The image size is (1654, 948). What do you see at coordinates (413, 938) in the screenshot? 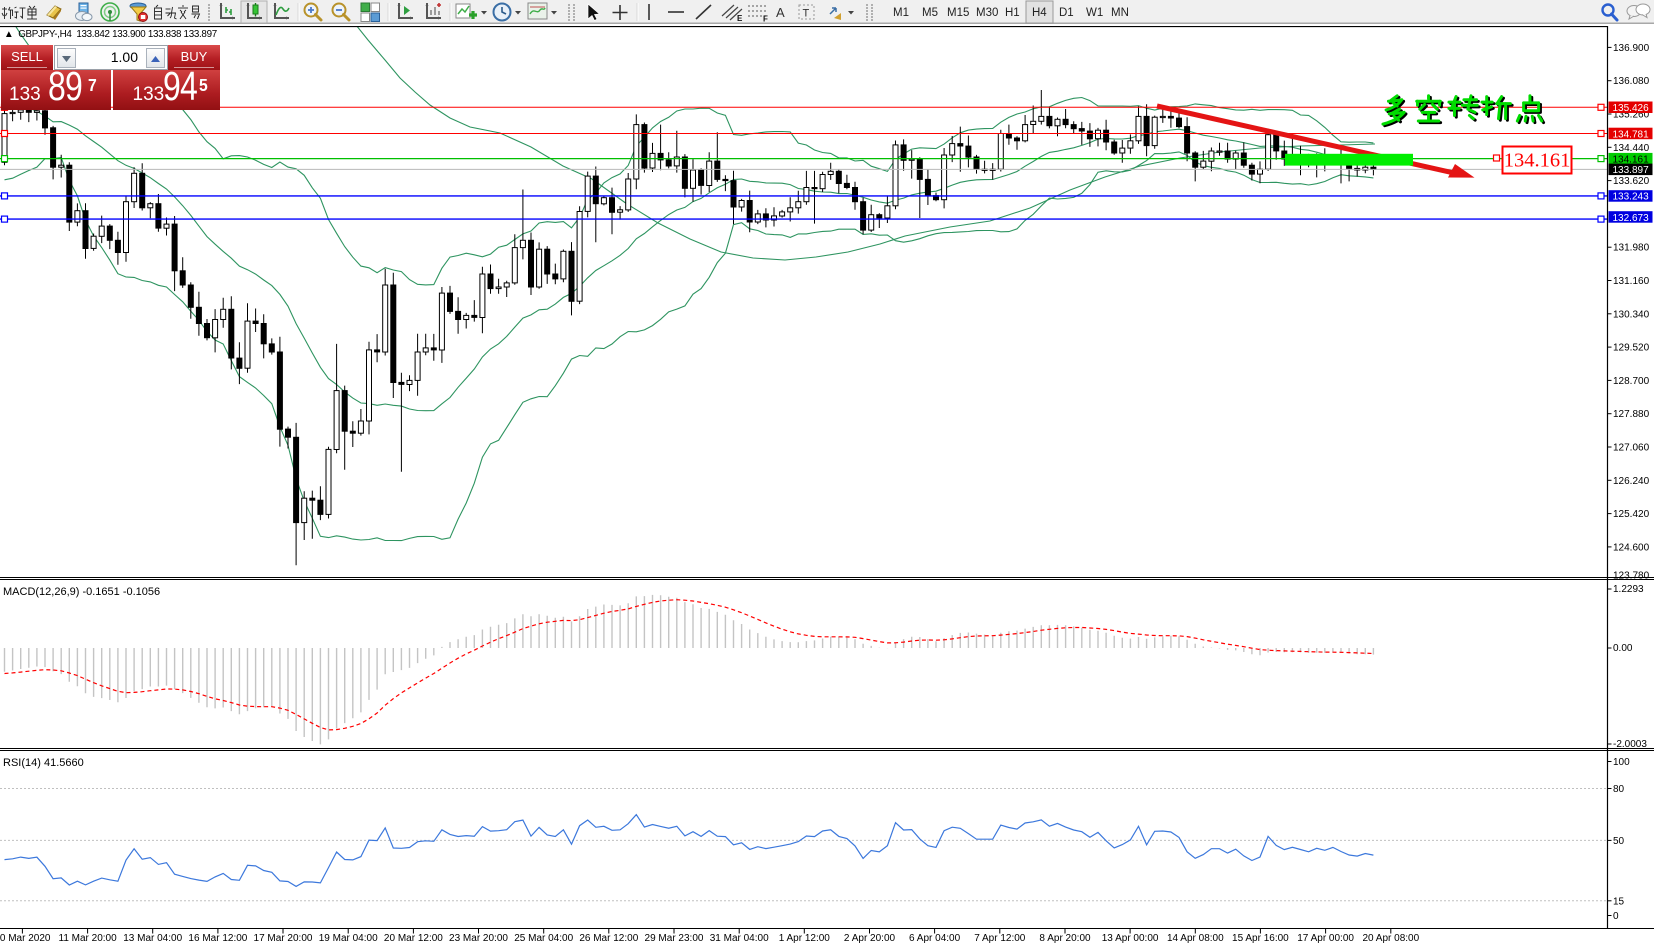
I see `svg-text: 20 Mar 12:00` at bounding box center [413, 938].